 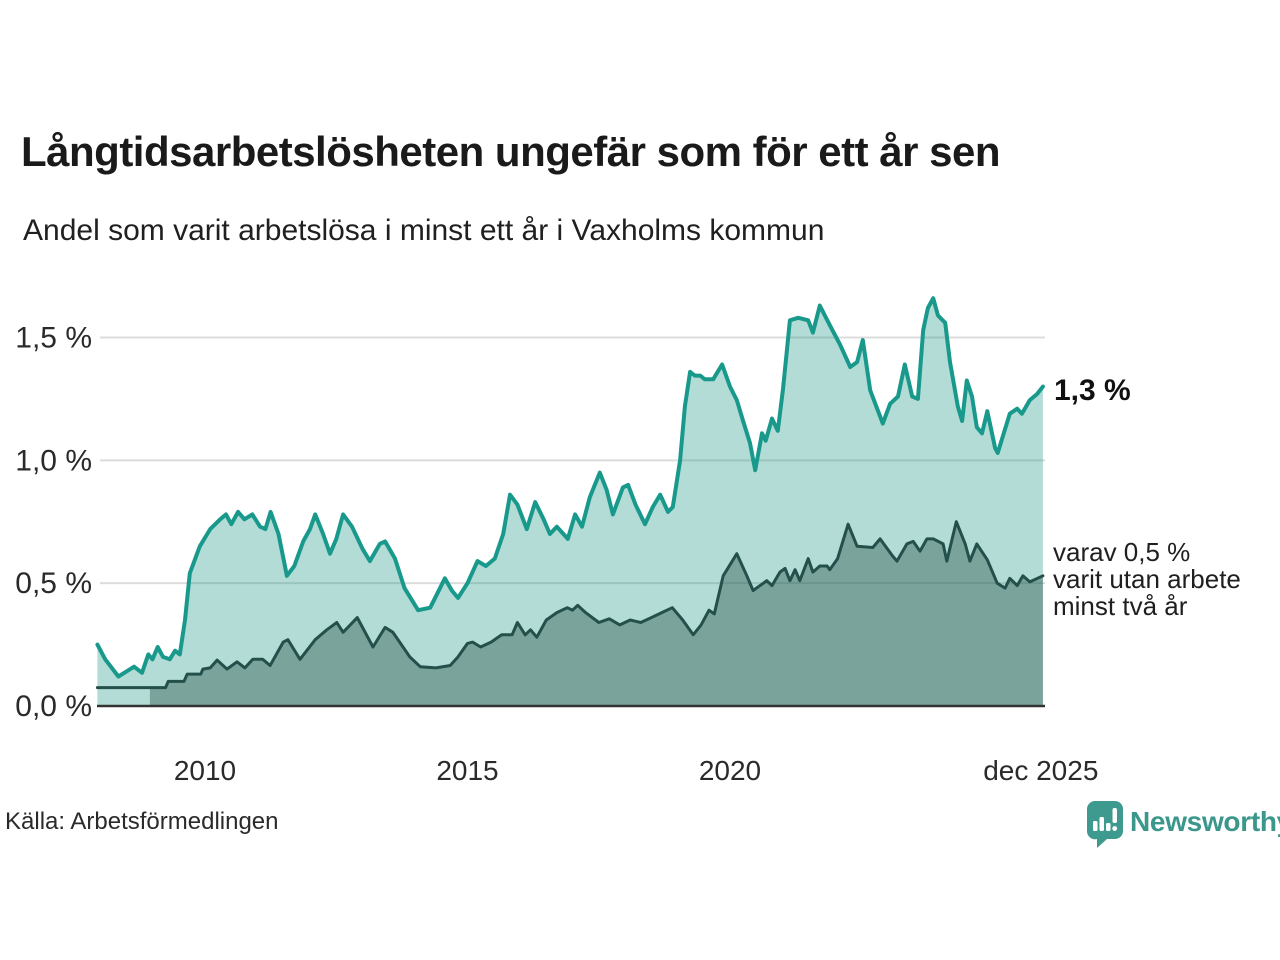 What do you see at coordinates (53, 337) in the screenshot?
I see `y-tick-label: 1,5 %` at bounding box center [53, 337].